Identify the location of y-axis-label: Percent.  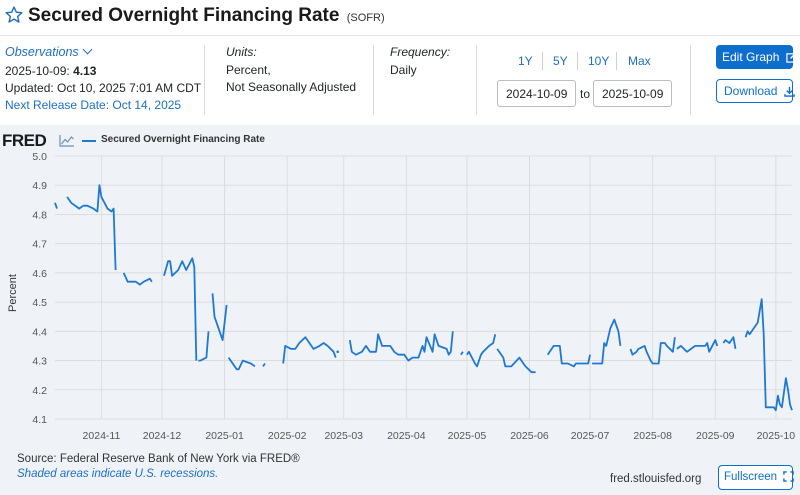
(13, 293).